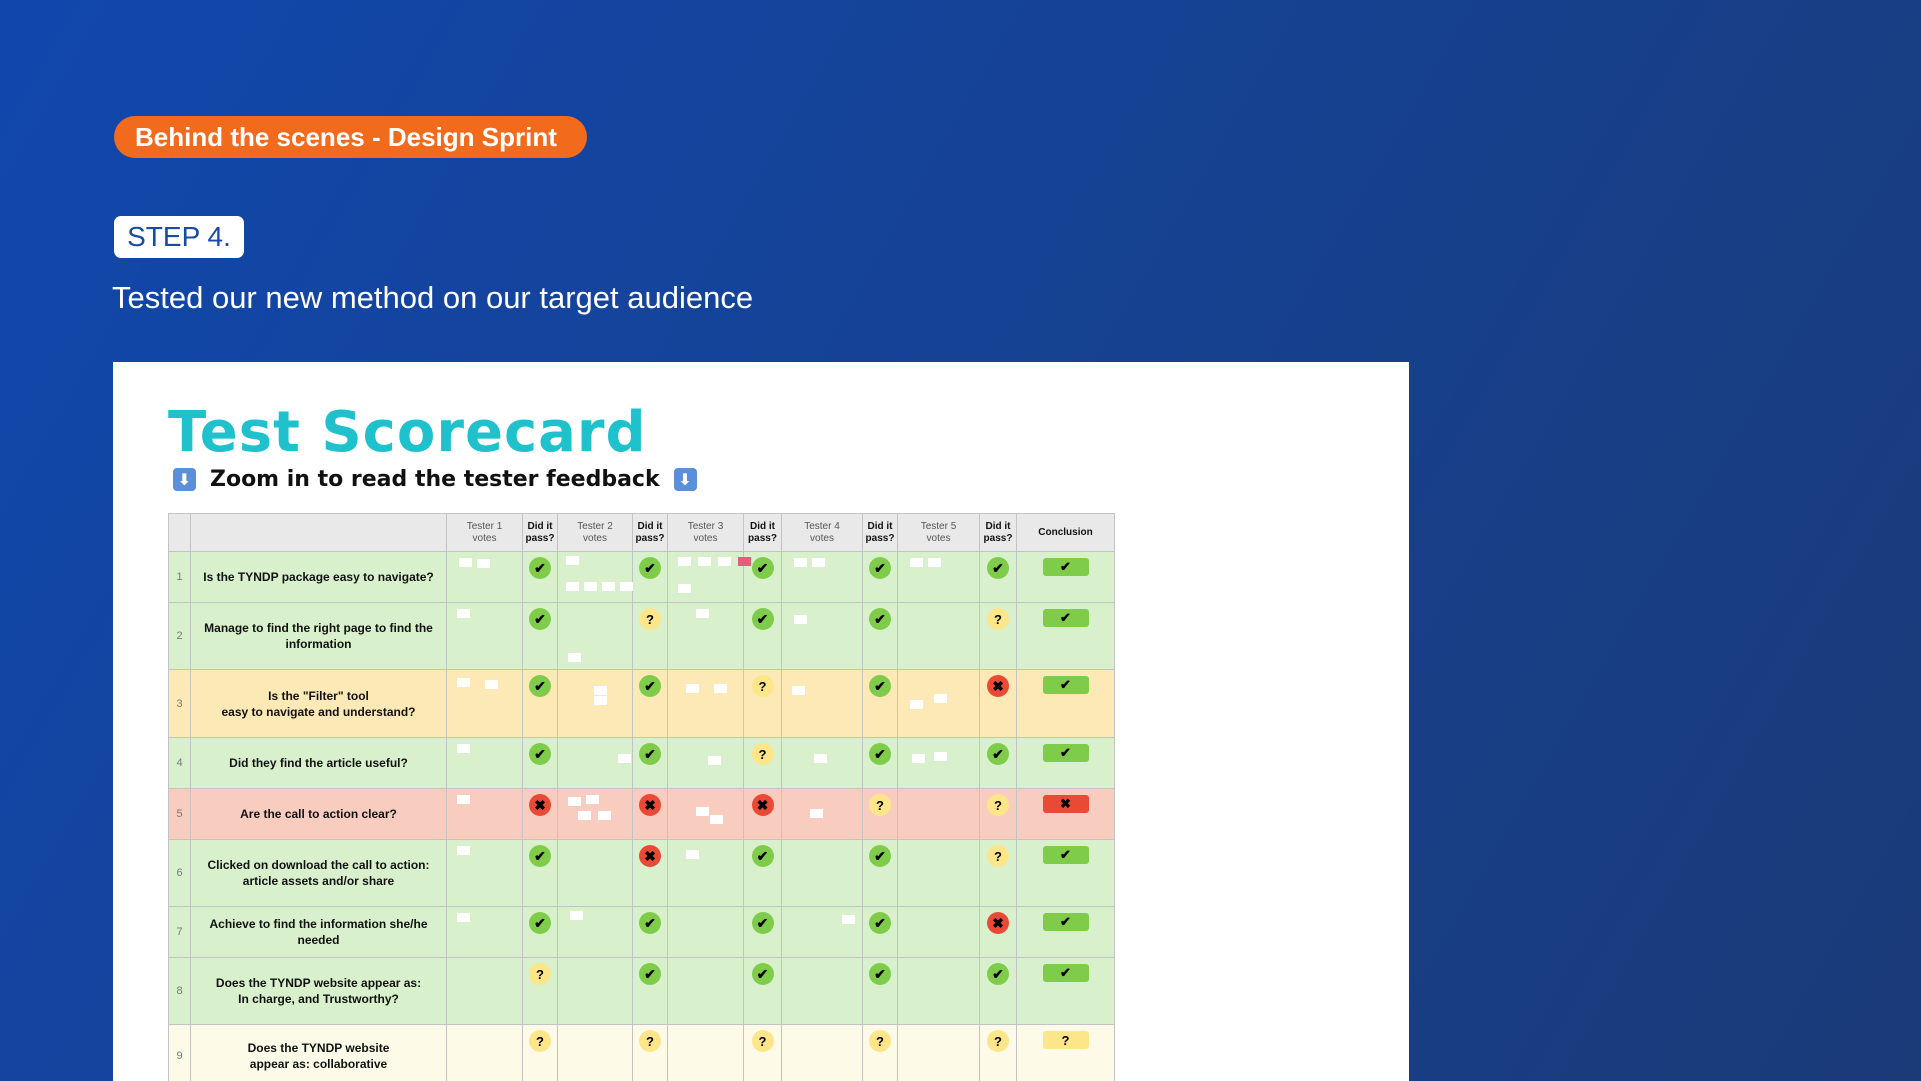 This screenshot has width=1921, height=1081. What do you see at coordinates (407, 432) in the screenshot?
I see `scorecard-title: Test Scorecard` at bounding box center [407, 432].